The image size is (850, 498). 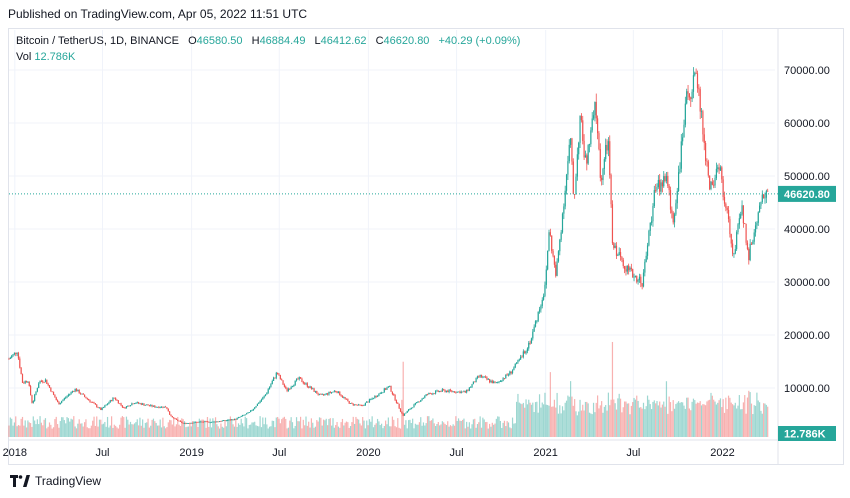 What do you see at coordinates (55, 481) in the screenshot?
I see `footer-brand: TradingView` at bounding box center [55, 481].